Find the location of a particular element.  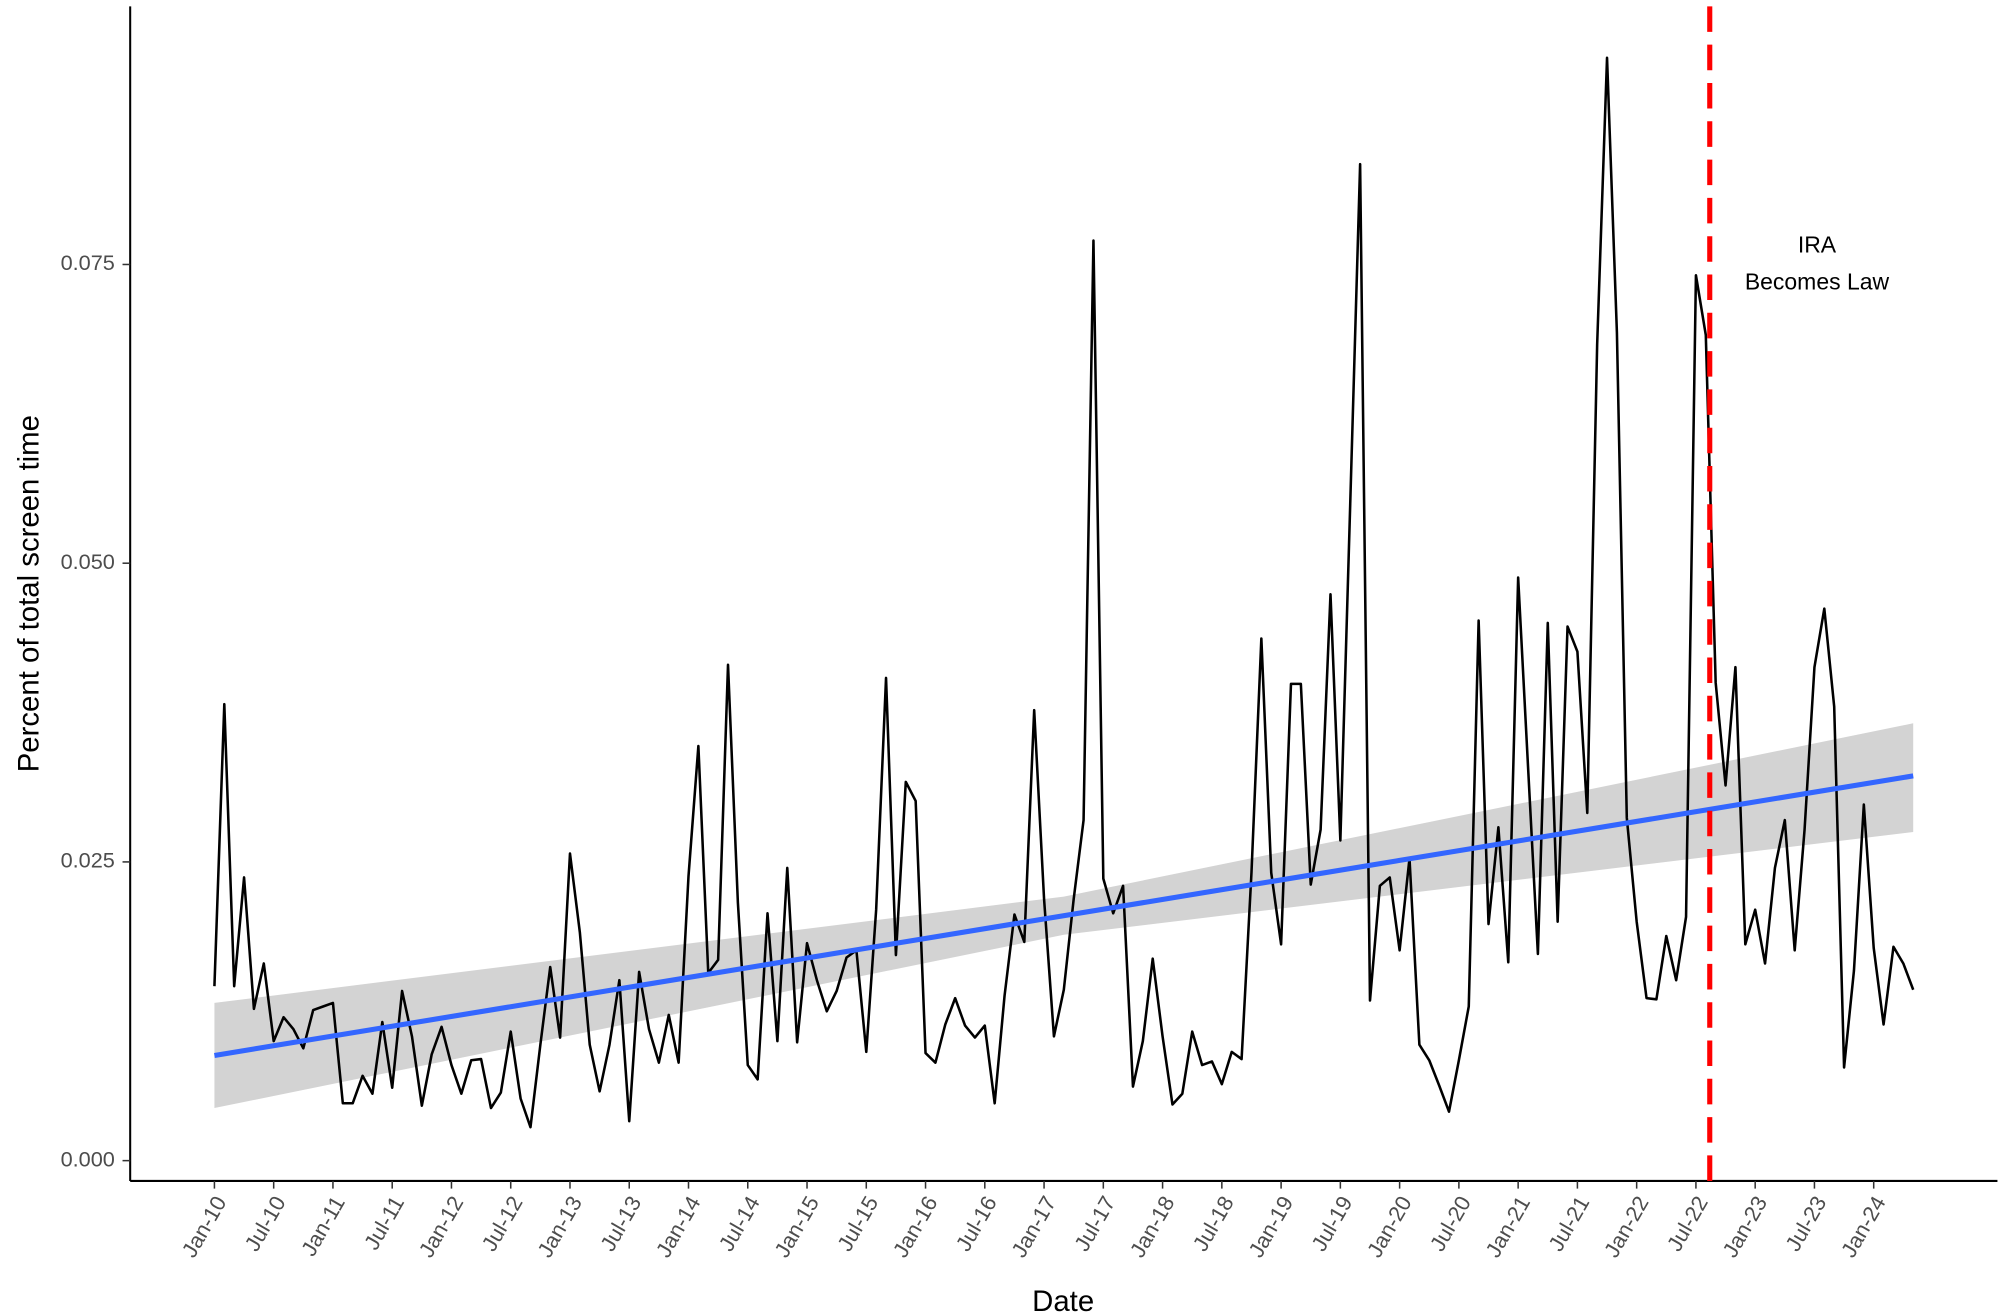

x-tick-label: Jul-10 is located at coordinates (264, 1224).